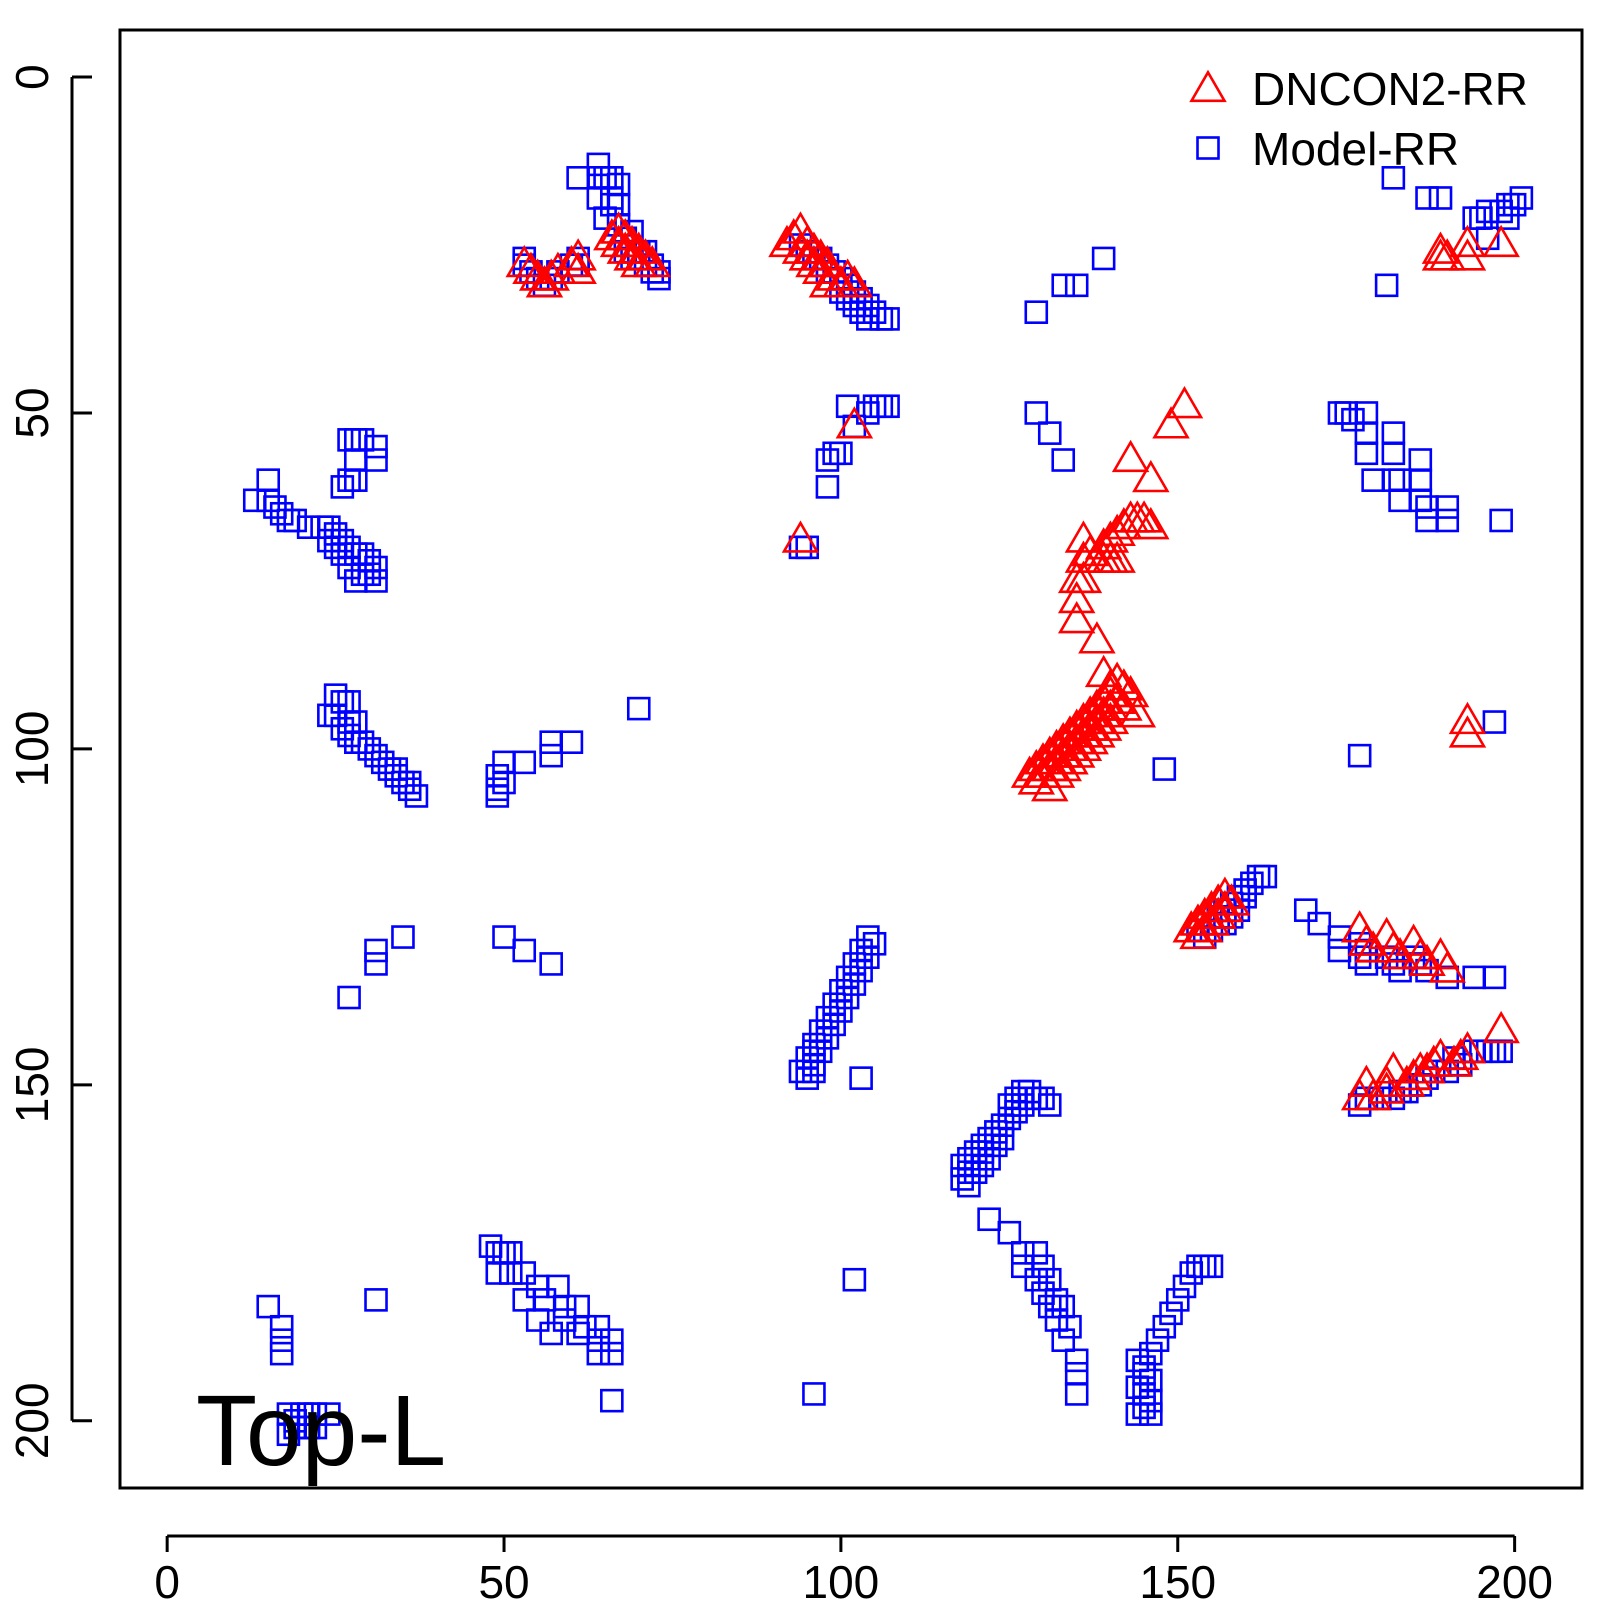 The height and width of the screenshot is (1600, 1600). Describe the element at coordinates (1390, 89) in the screenshot. I see `legend-label: DNCON2-RR` at that location.